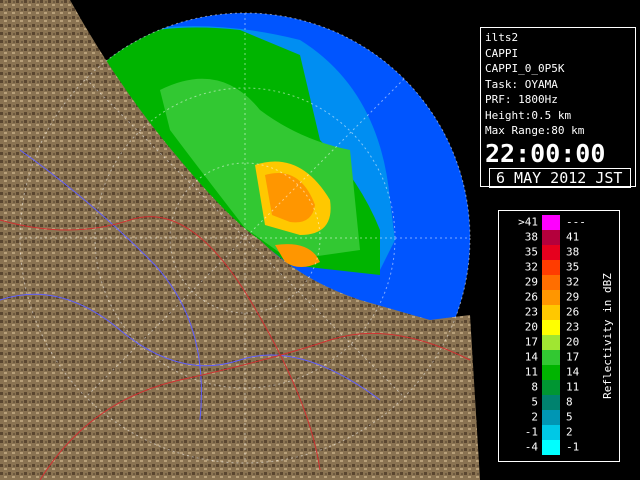 Image resolution: width=640 pixels, height=480 pixels. I want to click on legend-low: -4, so click(532, 447).